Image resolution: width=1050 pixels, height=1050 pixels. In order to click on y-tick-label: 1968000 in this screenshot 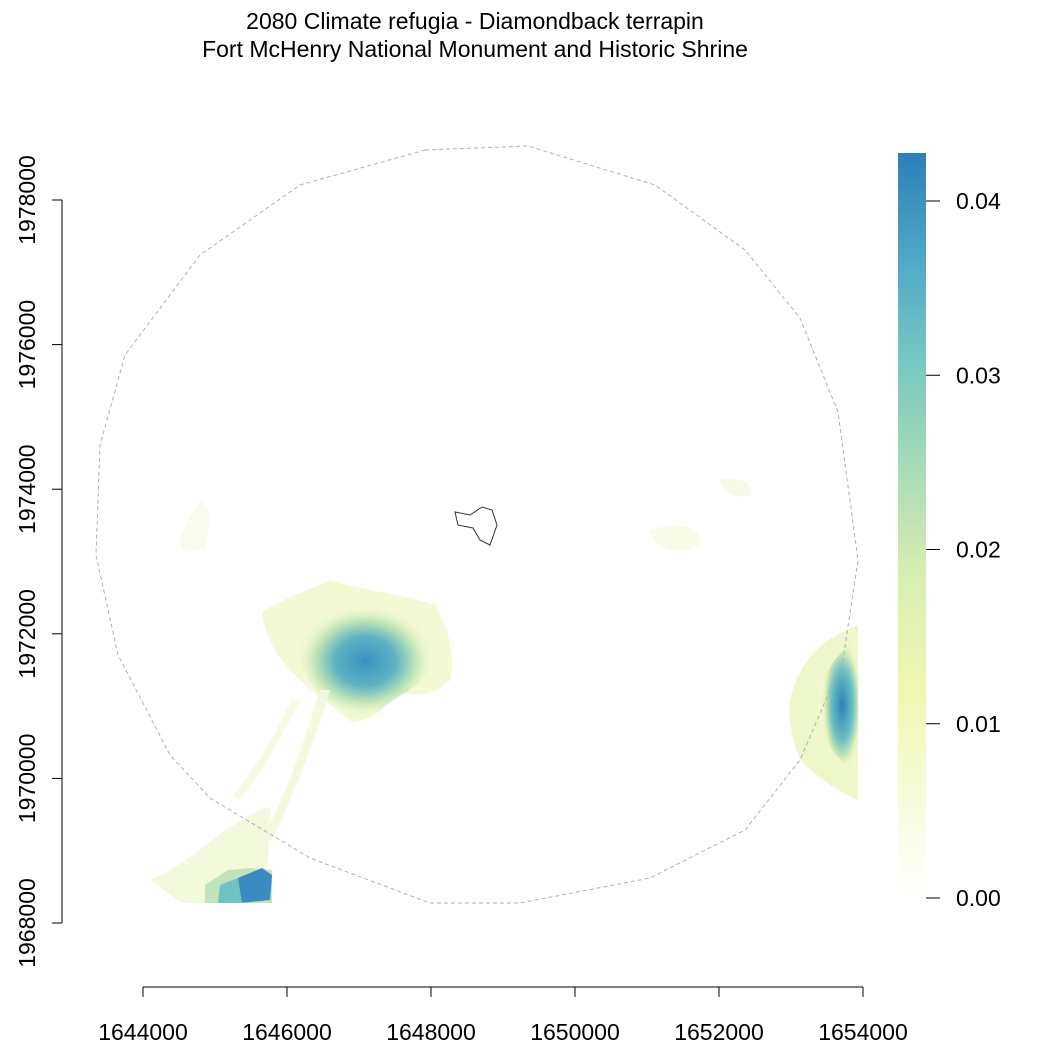, I will do `click(27, 923)`.